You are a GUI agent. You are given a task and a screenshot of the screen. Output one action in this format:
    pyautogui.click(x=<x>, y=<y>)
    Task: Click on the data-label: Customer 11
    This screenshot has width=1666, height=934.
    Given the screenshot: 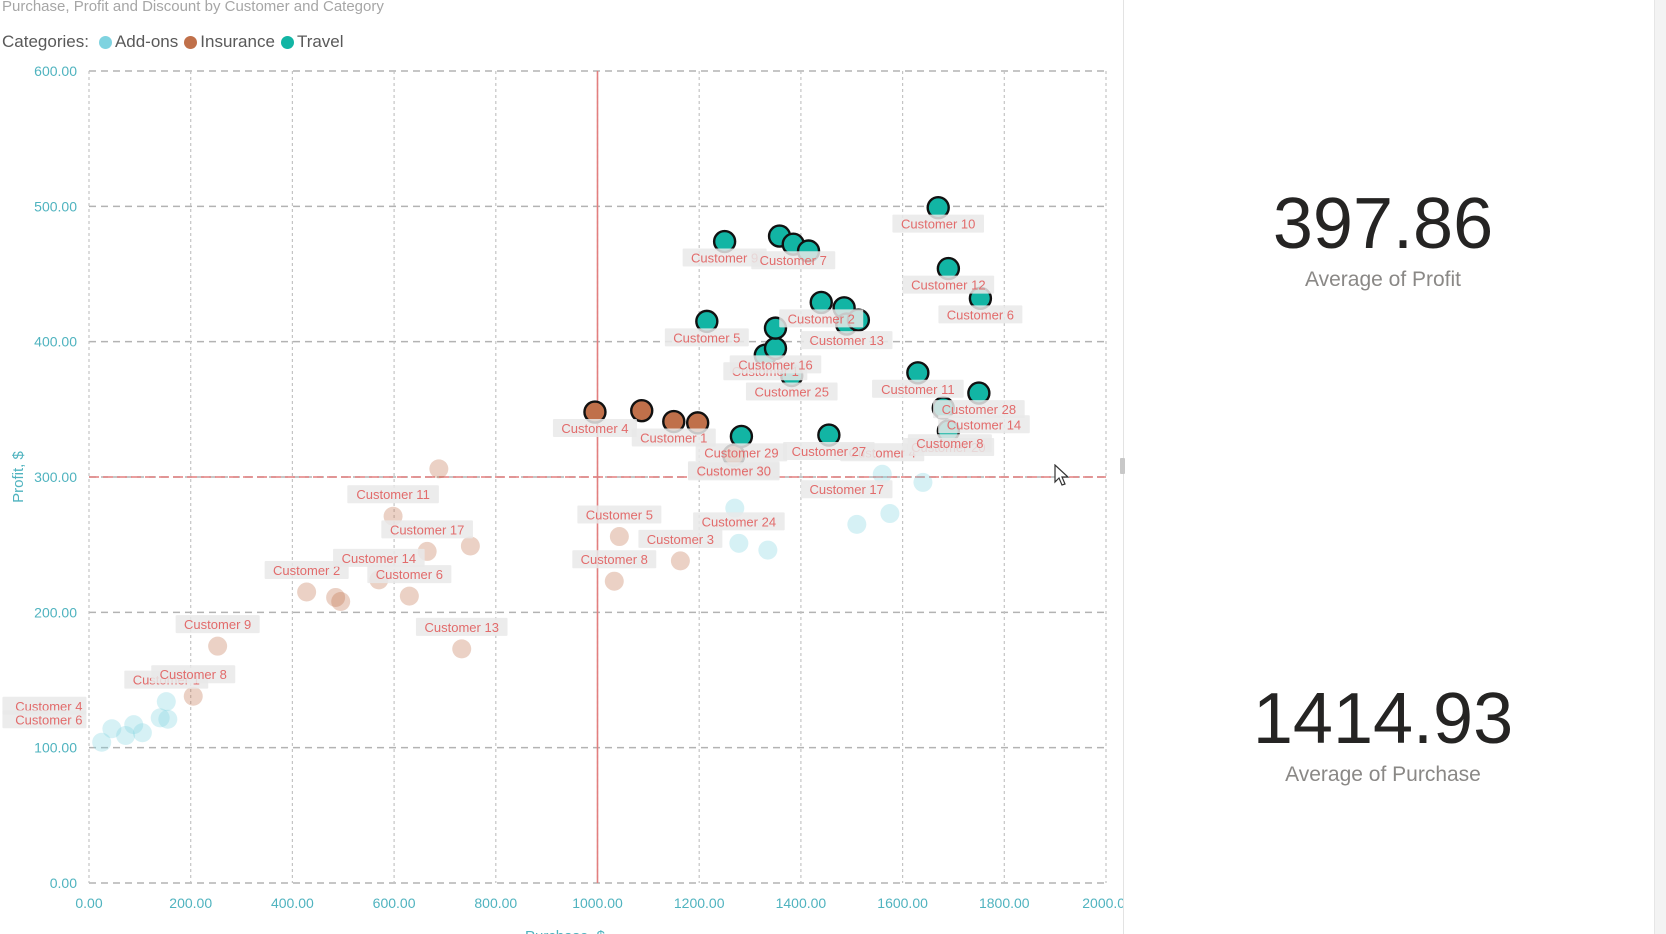 What is the action you would take?
    pyautogui.click(x=392, y=494)
    